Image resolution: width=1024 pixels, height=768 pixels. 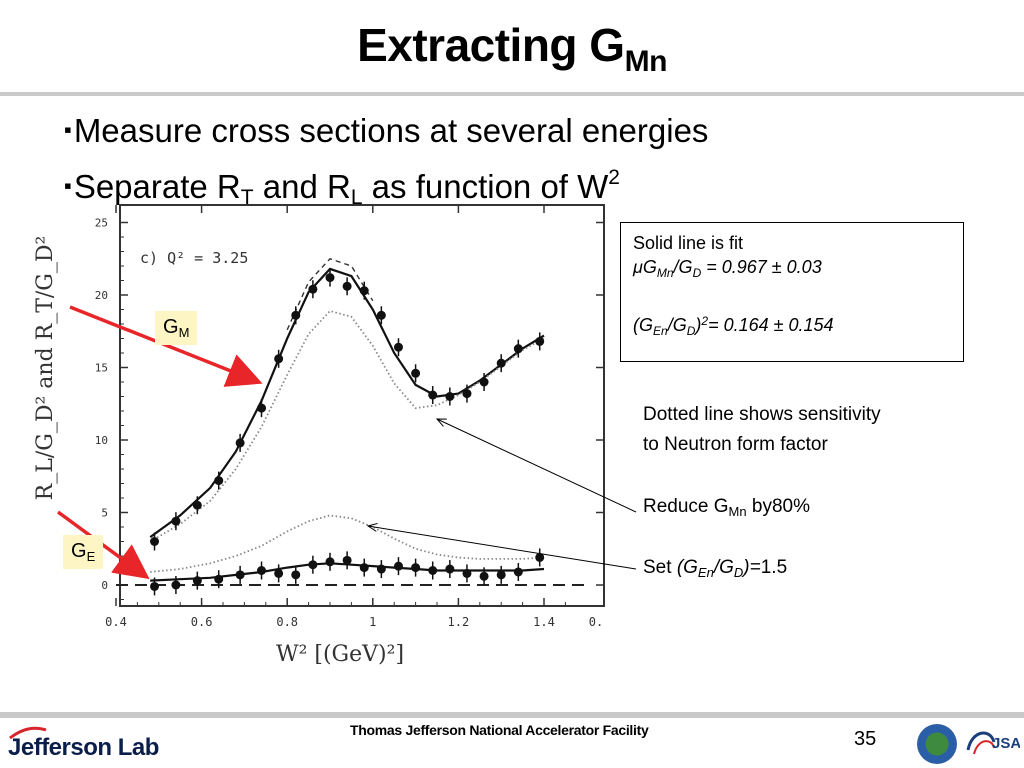 What do you see at coordinates (733, 326) in the screenshot?
I see `fit-line-3: (GEn/GD)2= 0.164 ± 0.154` at bounding box center [733, 326].